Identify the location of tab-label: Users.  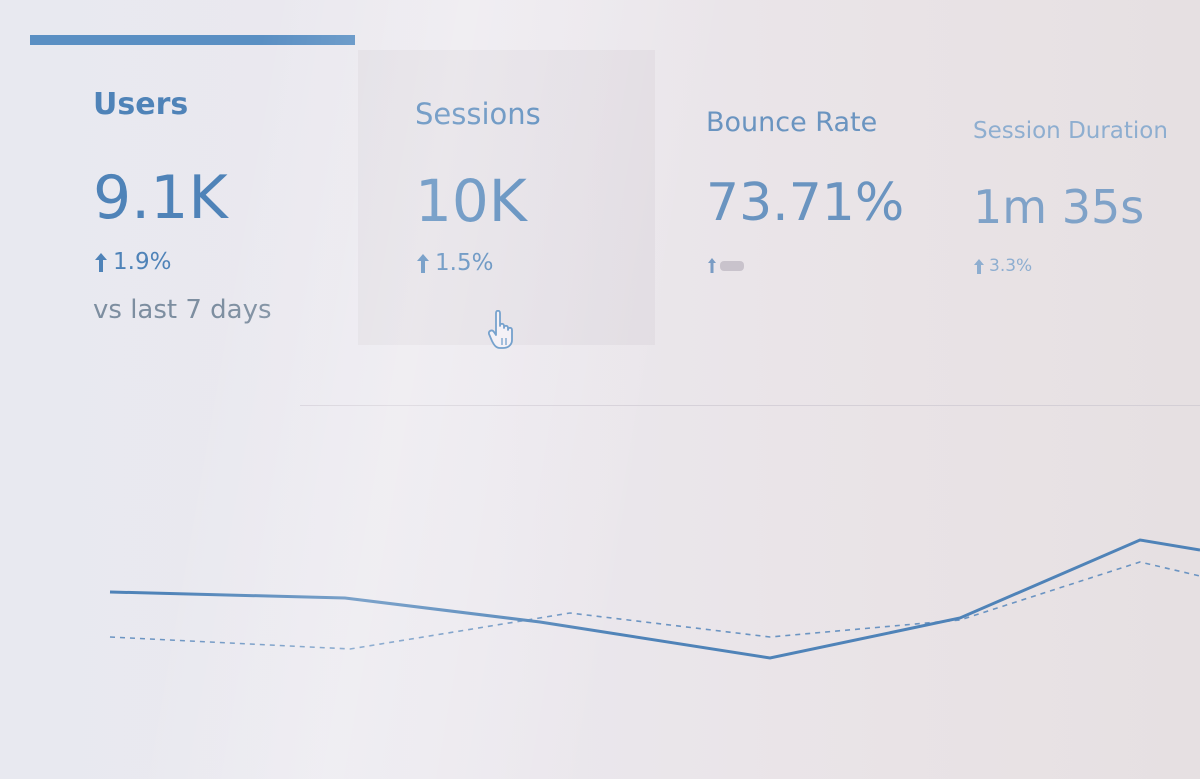
(141, 104).